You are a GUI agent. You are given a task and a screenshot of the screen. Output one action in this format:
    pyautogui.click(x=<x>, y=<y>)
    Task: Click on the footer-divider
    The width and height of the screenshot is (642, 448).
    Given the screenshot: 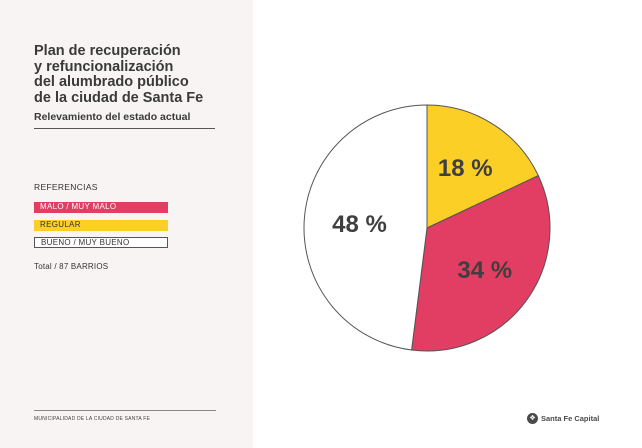 What is the action you would take?
    pyautogui.click(x=125, y=410)
    